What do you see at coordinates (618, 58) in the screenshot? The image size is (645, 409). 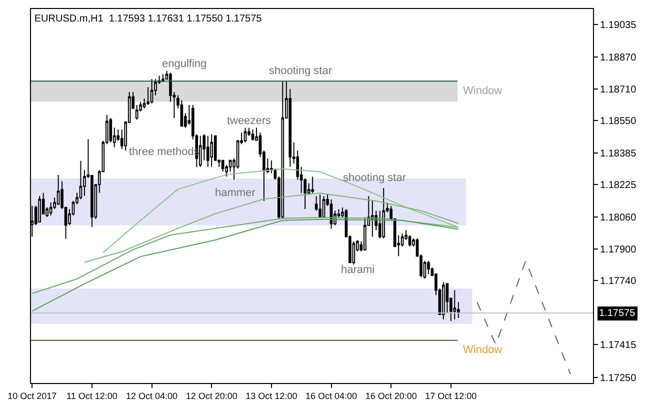 I see `y-tick-label: 1.18870` at bounding box center [618, 58].